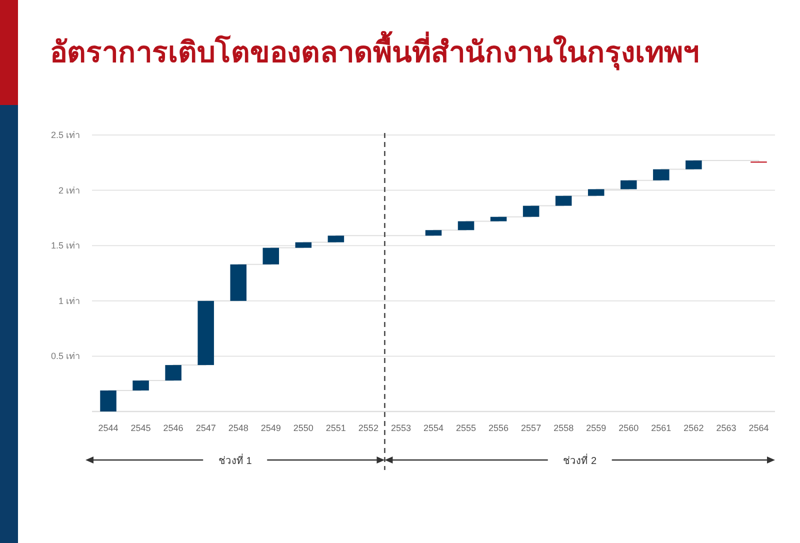 This screenshot has height=543, width=800. I want to click on y-tick-label: 1 เท่า, so click(69, 301).